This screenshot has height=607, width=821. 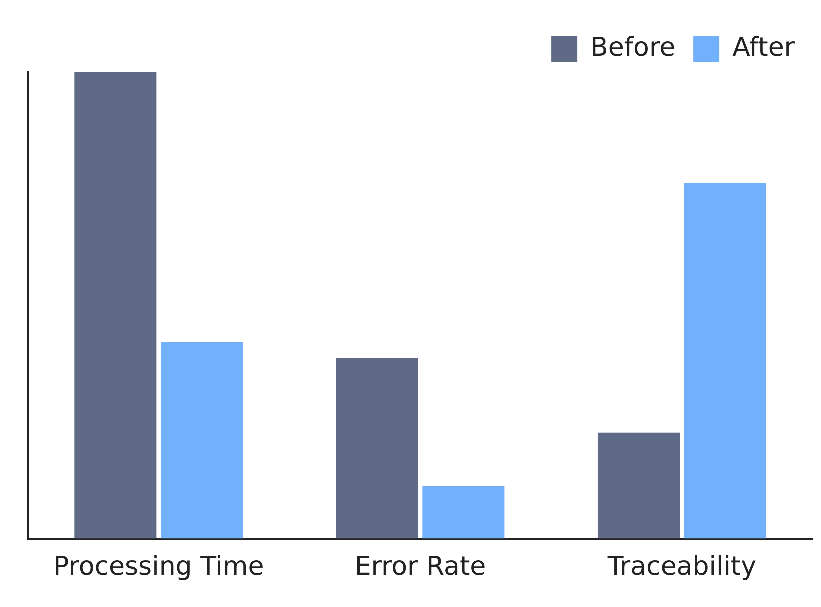 What do you see at coordinates (633, 47) in the screenshot?
I see `legend-label: Before` at bounding box center [633, 47].